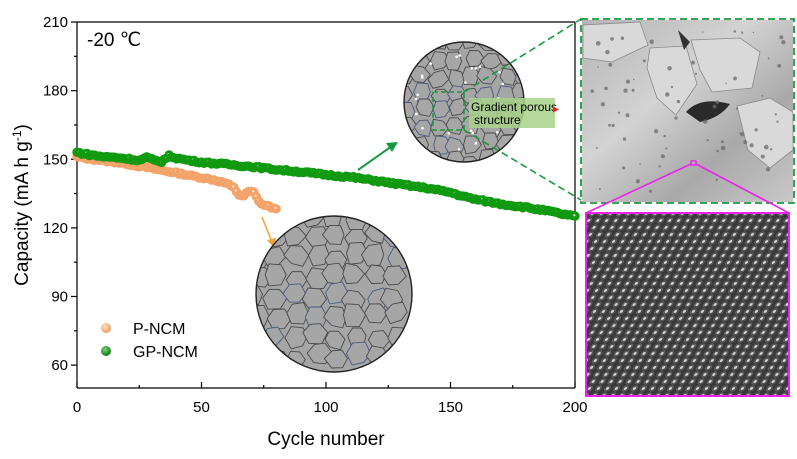 The image size is (797, 459). I want to click on y-tick-label: 210, so click(55, 22).